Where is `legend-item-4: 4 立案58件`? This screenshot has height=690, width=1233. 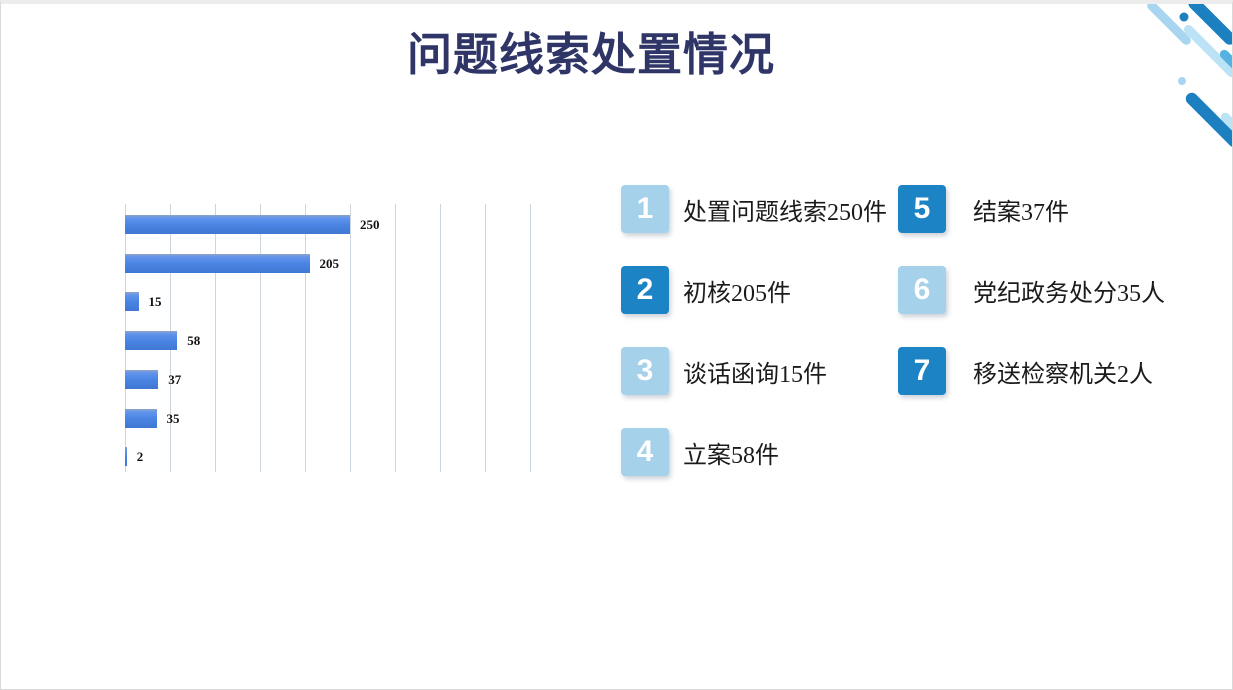 legend-item-4: 4 立案58件 is located at coordinates (700, 452).